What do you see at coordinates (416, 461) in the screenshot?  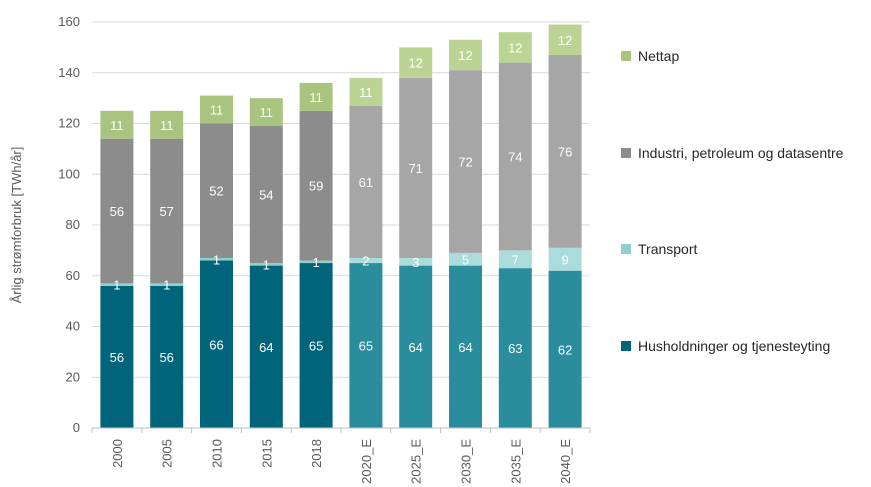 I see `x-tick-label: 2025_E` at bounding box center [416, 461].